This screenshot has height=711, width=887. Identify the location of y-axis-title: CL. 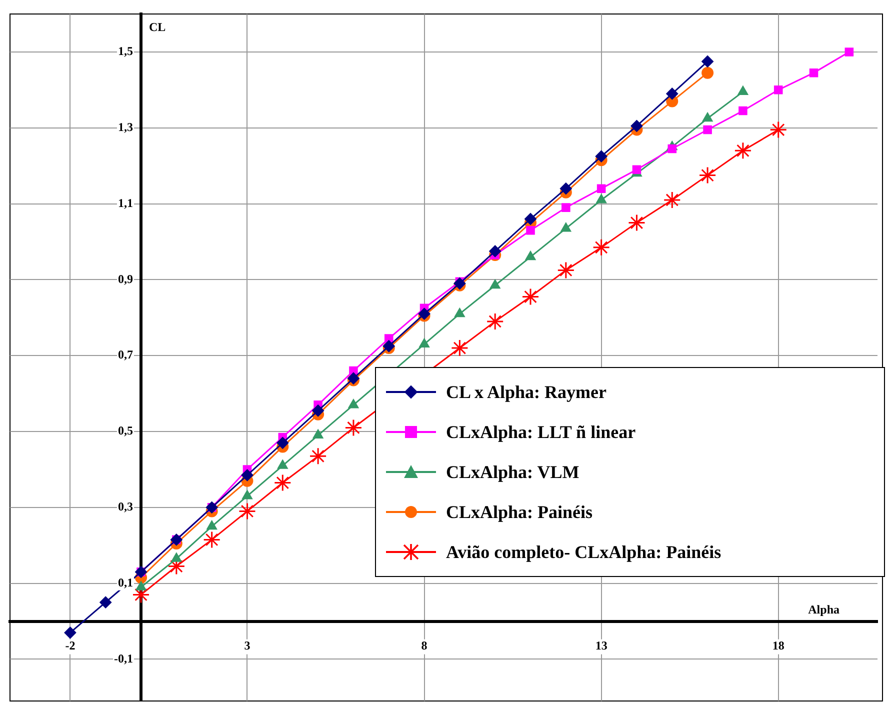
(157, 27).